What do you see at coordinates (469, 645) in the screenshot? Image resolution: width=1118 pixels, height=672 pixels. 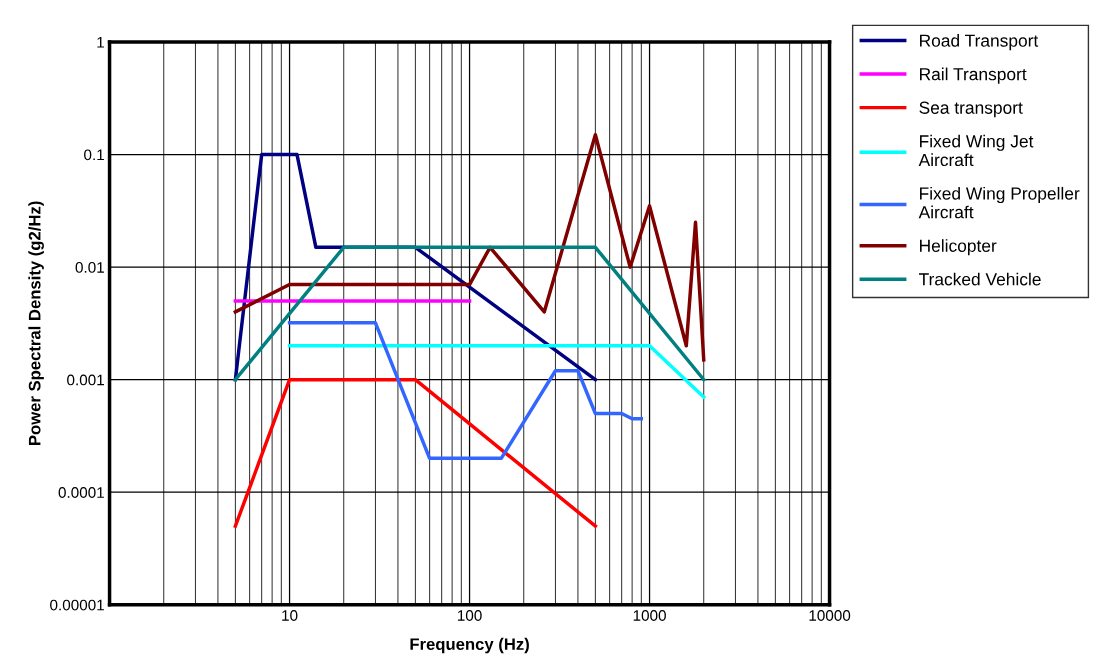 I see `x-axis-title: Frequency (Hz)` at bounding box center [469, 645].